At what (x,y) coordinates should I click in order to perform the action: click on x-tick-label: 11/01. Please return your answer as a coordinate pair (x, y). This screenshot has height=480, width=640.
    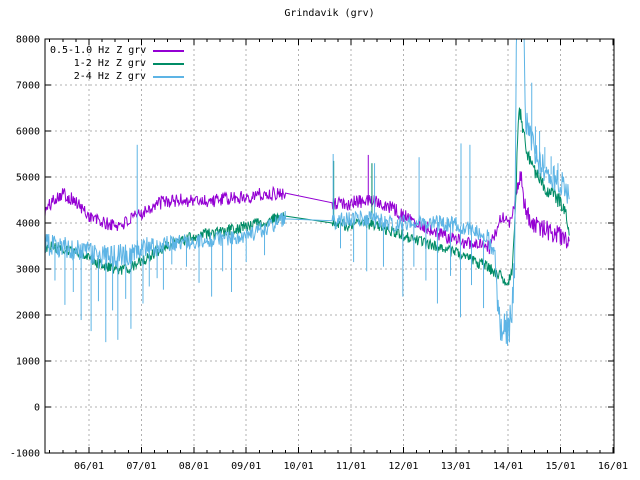
    Looking at the image, I should click on (351, 466).